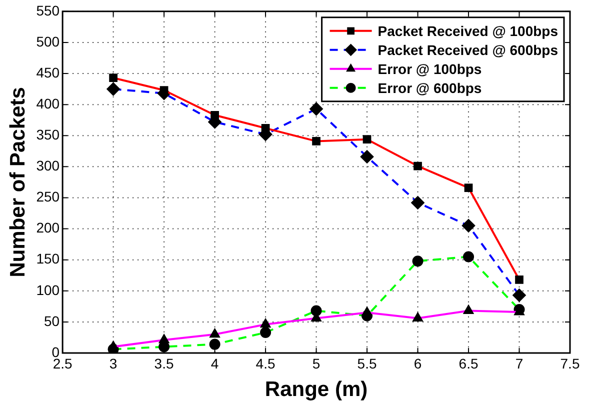 This screenshot has width=594, height=407. What do you see at coordinates (113, 363) in the screenshot?
I see `x-tick-label: 3` at bounding box center [113, 363].